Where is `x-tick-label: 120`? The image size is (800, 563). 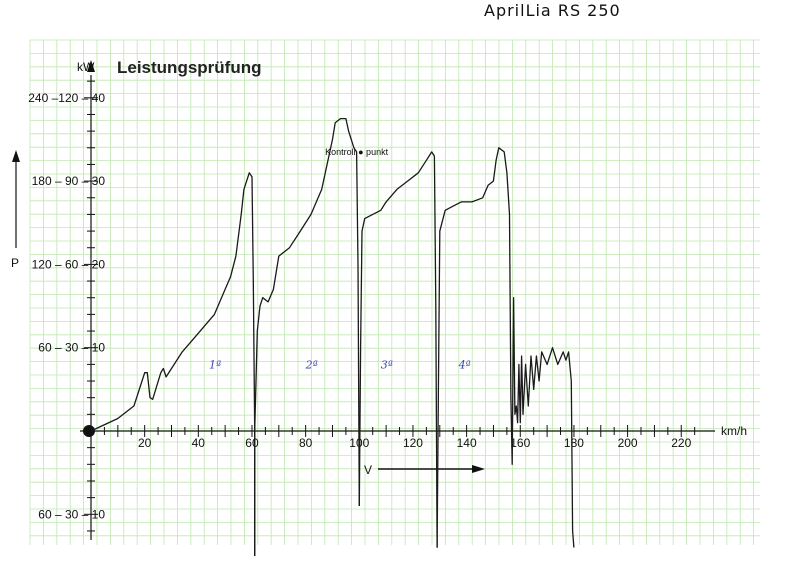
x-tick-label: 120 is located at coordinates (413, 443).